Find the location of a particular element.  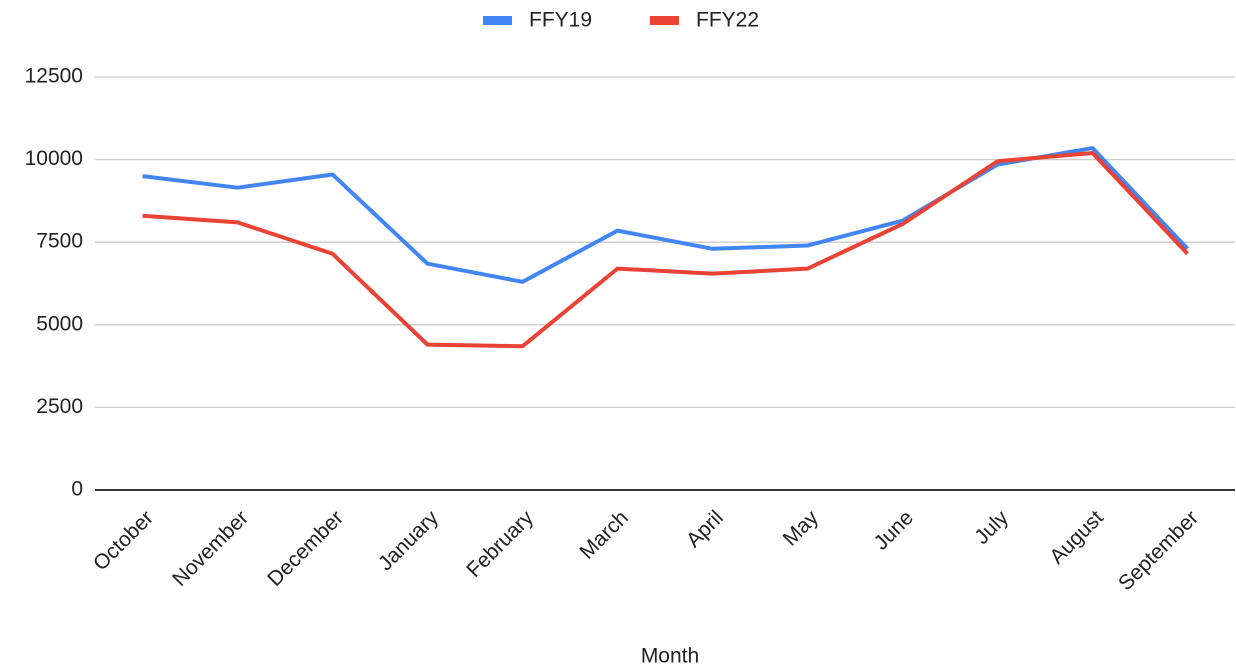

y-tick-label: 10000 is located at coordinates (54, 158).